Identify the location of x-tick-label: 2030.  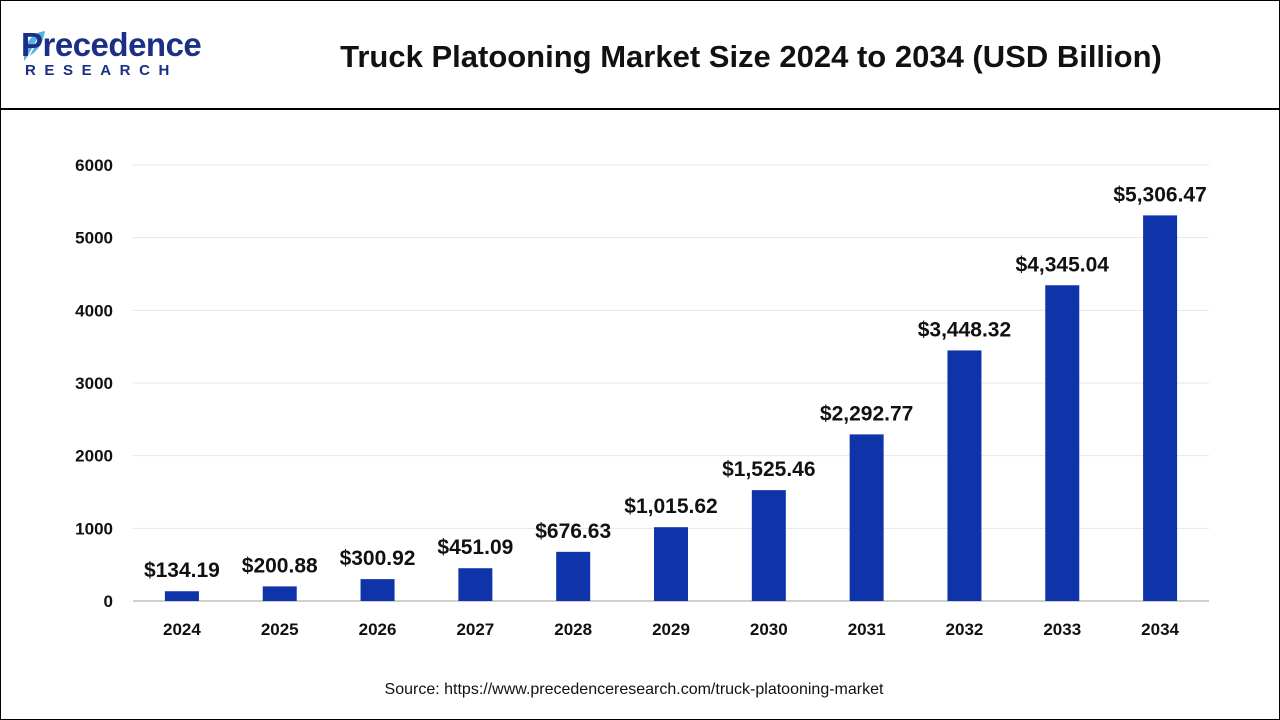
(769, 629).